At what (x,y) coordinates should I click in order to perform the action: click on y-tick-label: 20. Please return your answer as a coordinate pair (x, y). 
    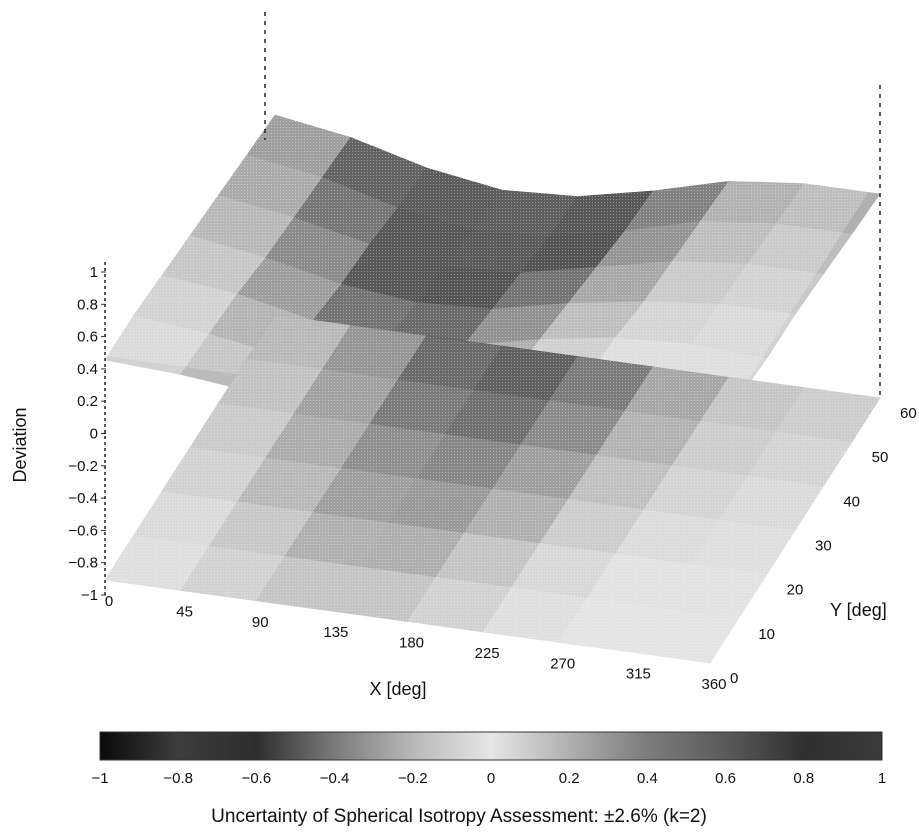
    Looking at the image, I should click on (795, 590).